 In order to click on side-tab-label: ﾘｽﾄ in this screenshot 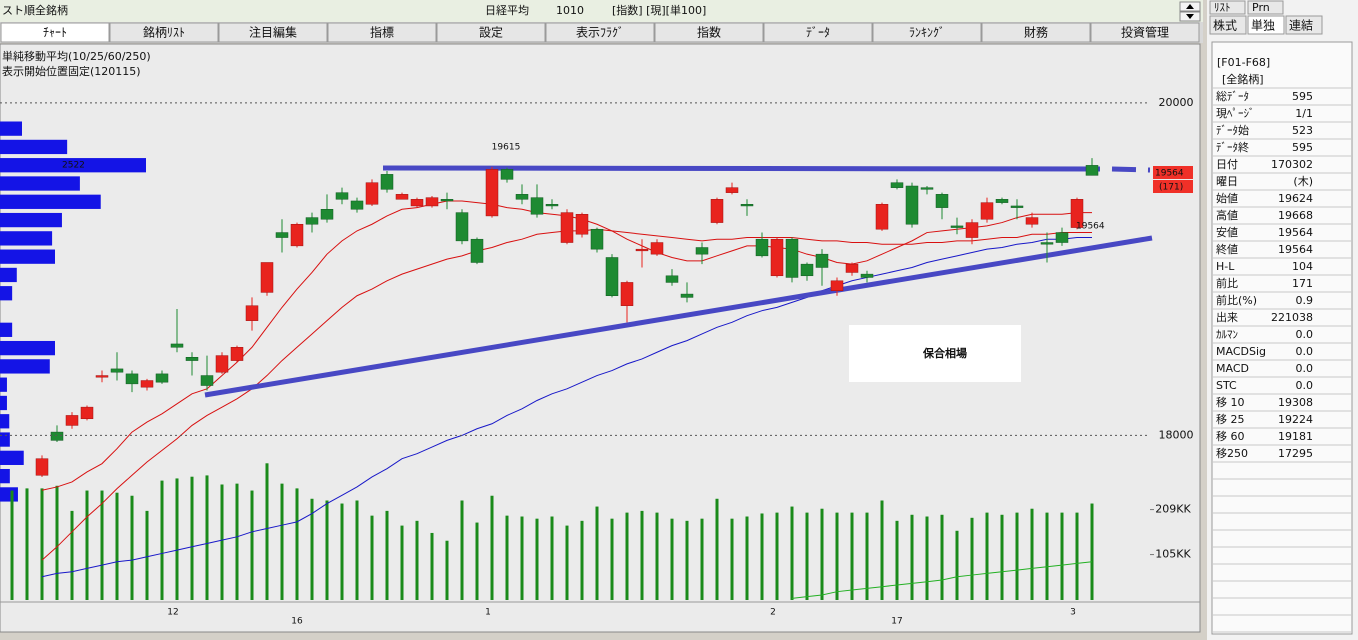, I will do `click(1222, 7)`.